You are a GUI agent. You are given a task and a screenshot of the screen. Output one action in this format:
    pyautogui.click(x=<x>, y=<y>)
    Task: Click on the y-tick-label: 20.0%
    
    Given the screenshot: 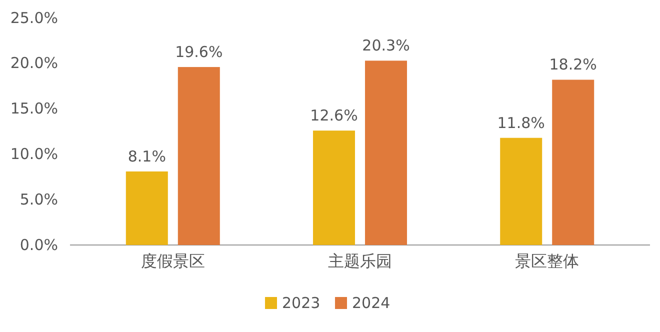 What is the action you would take?
    pyautogui.click(x=34, y=63)
    